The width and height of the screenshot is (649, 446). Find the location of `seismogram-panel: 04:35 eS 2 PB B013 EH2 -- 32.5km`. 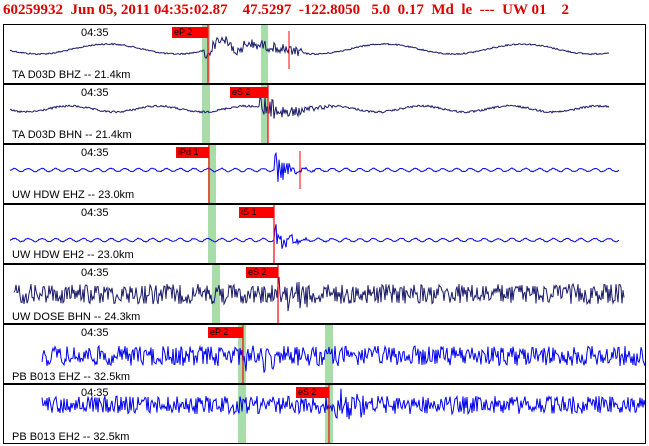

seismogram-panel: 04:35 eS 2 PB B013 EH2 -- 32.5km is located at coordinates (324, 414).